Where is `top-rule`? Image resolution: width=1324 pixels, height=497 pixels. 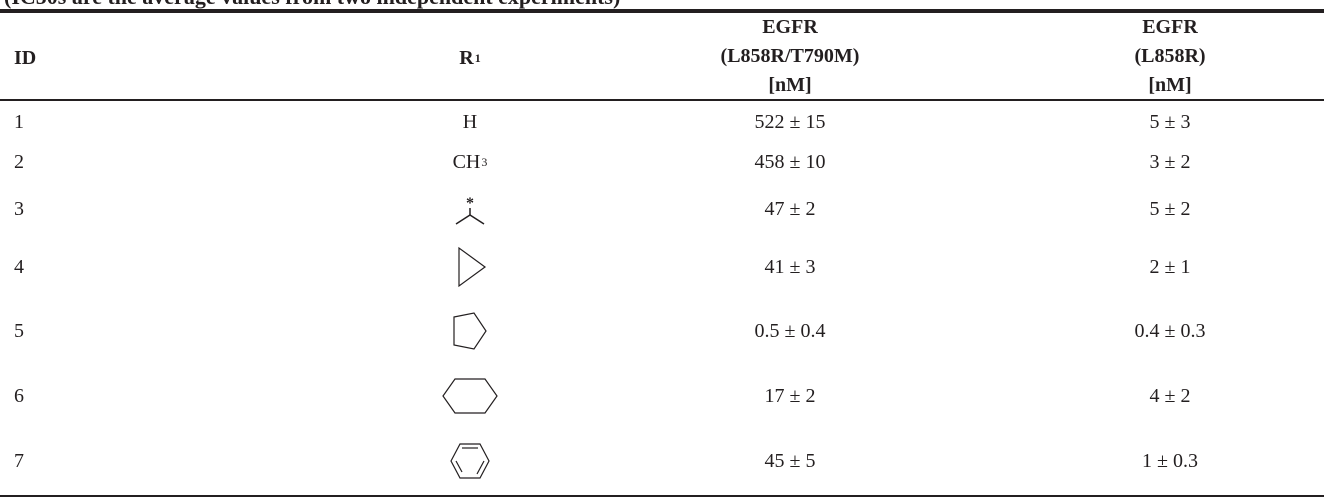
top-rule is located at coordinates (662, 11).